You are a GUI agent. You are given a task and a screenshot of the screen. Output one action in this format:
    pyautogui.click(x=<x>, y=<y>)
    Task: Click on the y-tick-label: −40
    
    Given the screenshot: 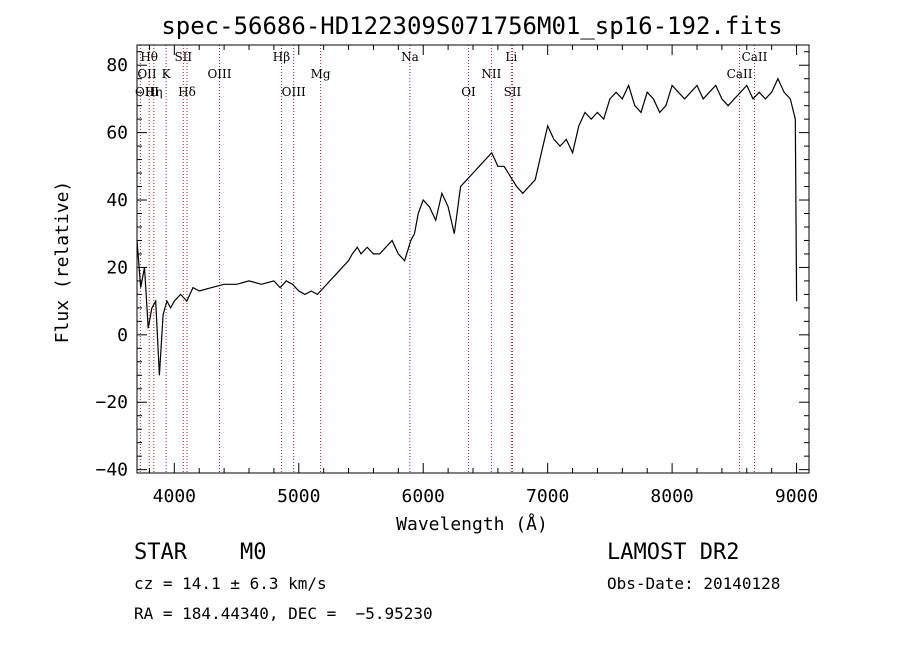 What is the action you would take?
    pyautogui.click(x=111, y=470)
    